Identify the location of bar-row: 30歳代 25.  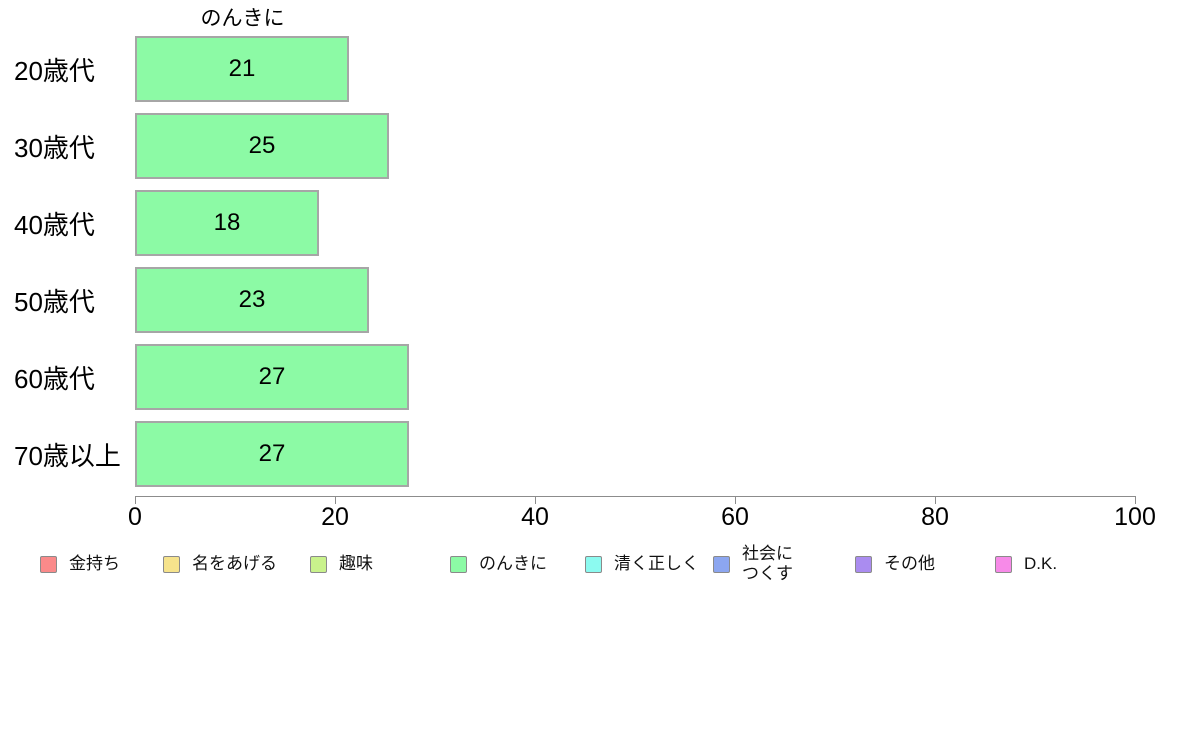
(594, 146).